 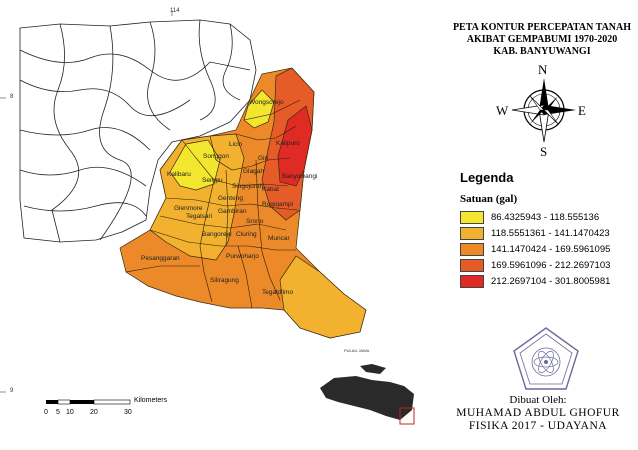 I want to click on label-glenmore: Glenmore, so click(x=188, y=208).